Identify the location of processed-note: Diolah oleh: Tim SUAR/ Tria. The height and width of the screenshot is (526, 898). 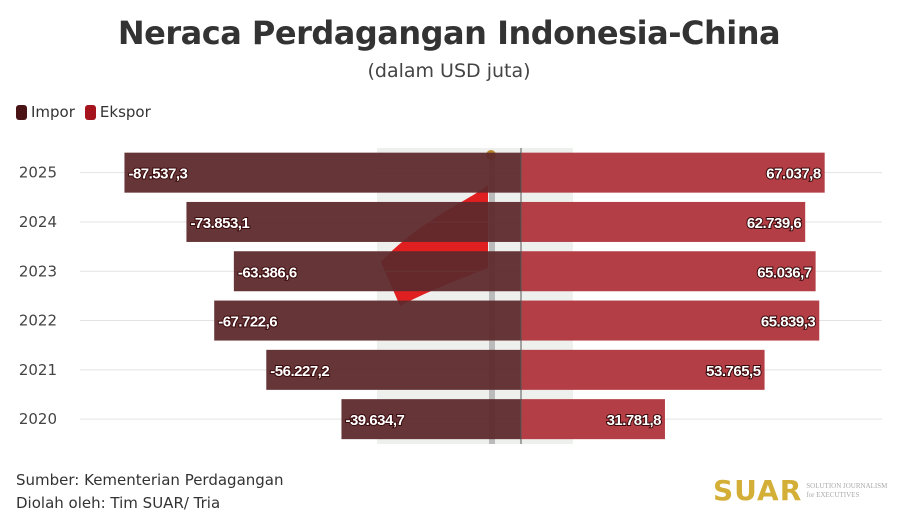
(118, 503).